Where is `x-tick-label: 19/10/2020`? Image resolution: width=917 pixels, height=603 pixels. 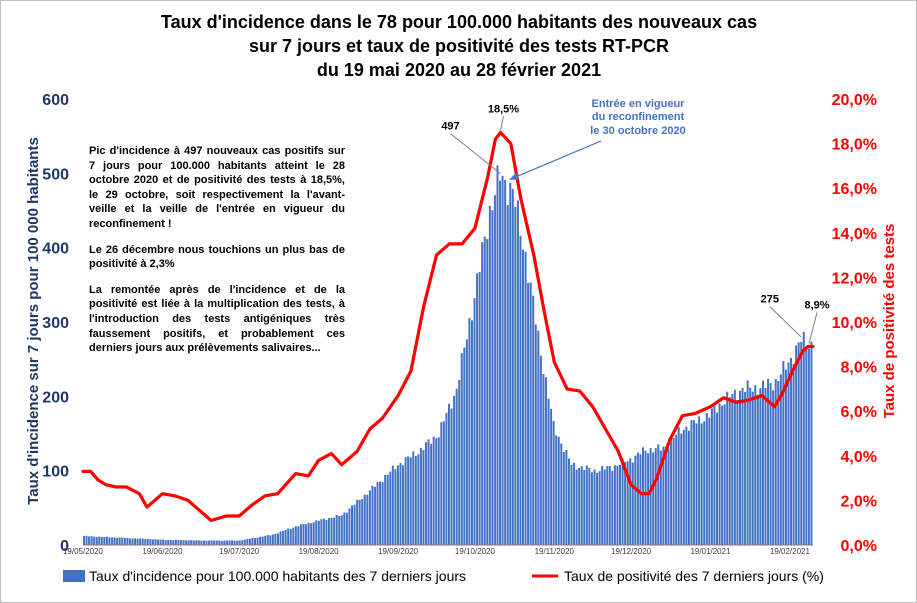 x-tick-label: 19/10/2020 is located at coordinates (475, 551).